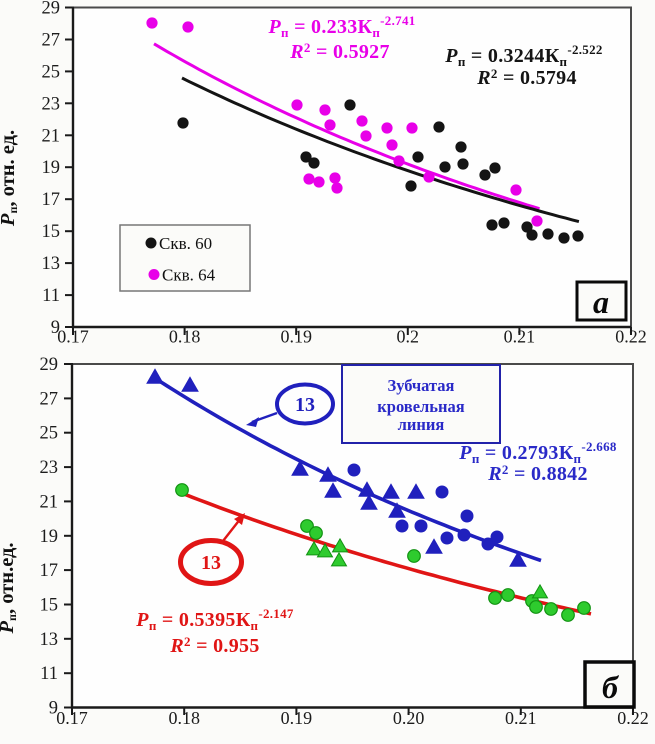  Describe the element at coordinates (408, 337) in the screenshot. I see `svg-text: 0.2` at that location.